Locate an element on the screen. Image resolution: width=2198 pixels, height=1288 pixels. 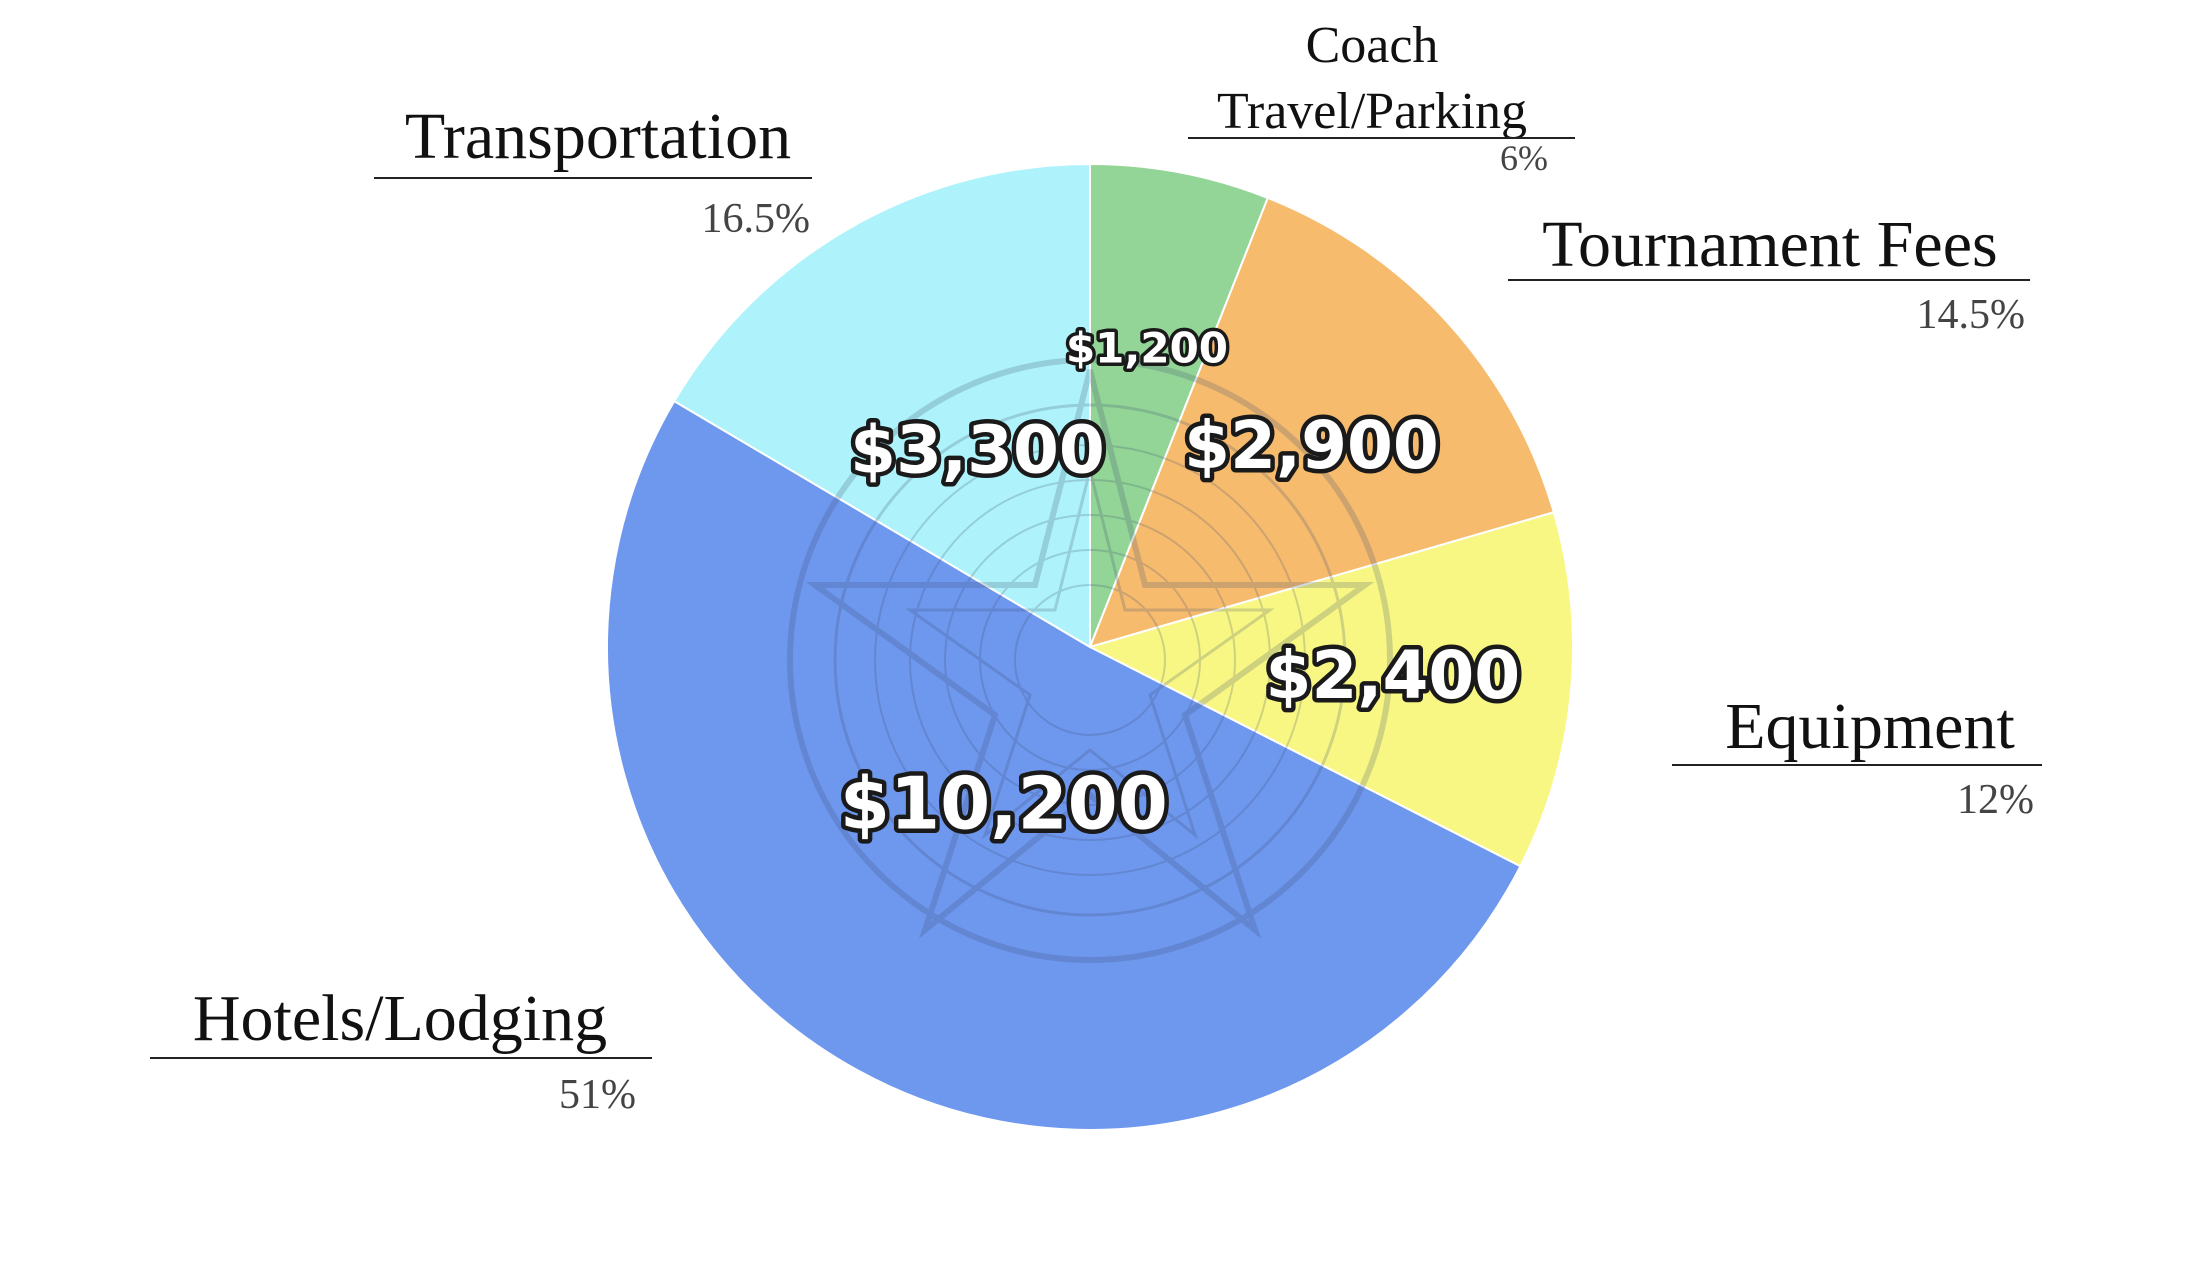
category-name-transportation-line-1: Transportation is located at coordinates (598, 136).